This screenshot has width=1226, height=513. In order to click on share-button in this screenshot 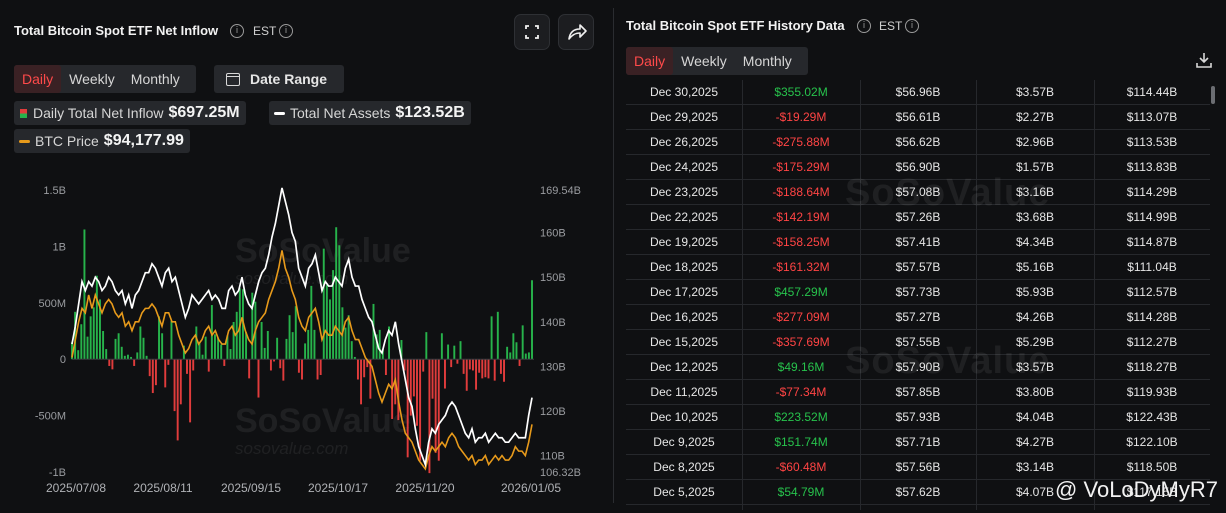, I will do `click(576, 32)`.